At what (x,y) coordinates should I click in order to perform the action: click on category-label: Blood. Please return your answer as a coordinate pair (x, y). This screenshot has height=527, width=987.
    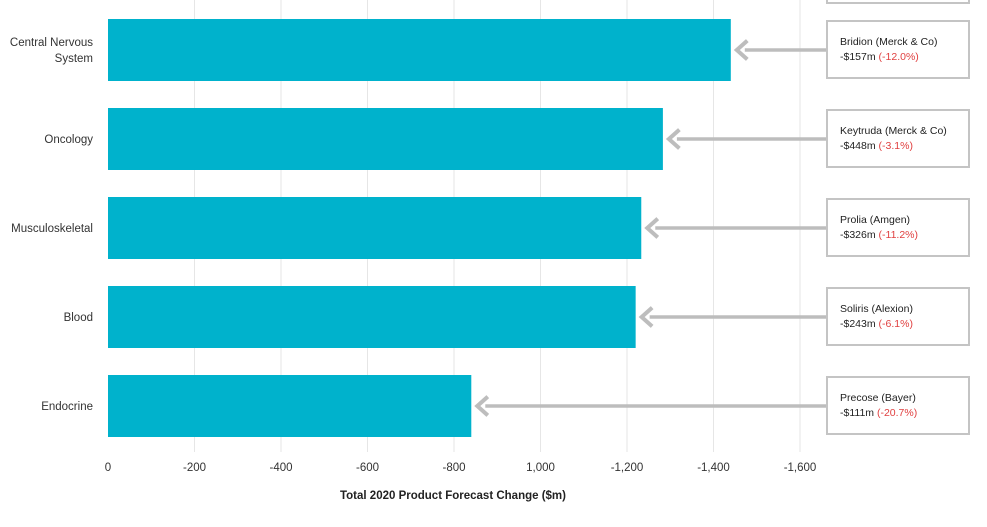
    Looking at the image, I should click on (78, 318).